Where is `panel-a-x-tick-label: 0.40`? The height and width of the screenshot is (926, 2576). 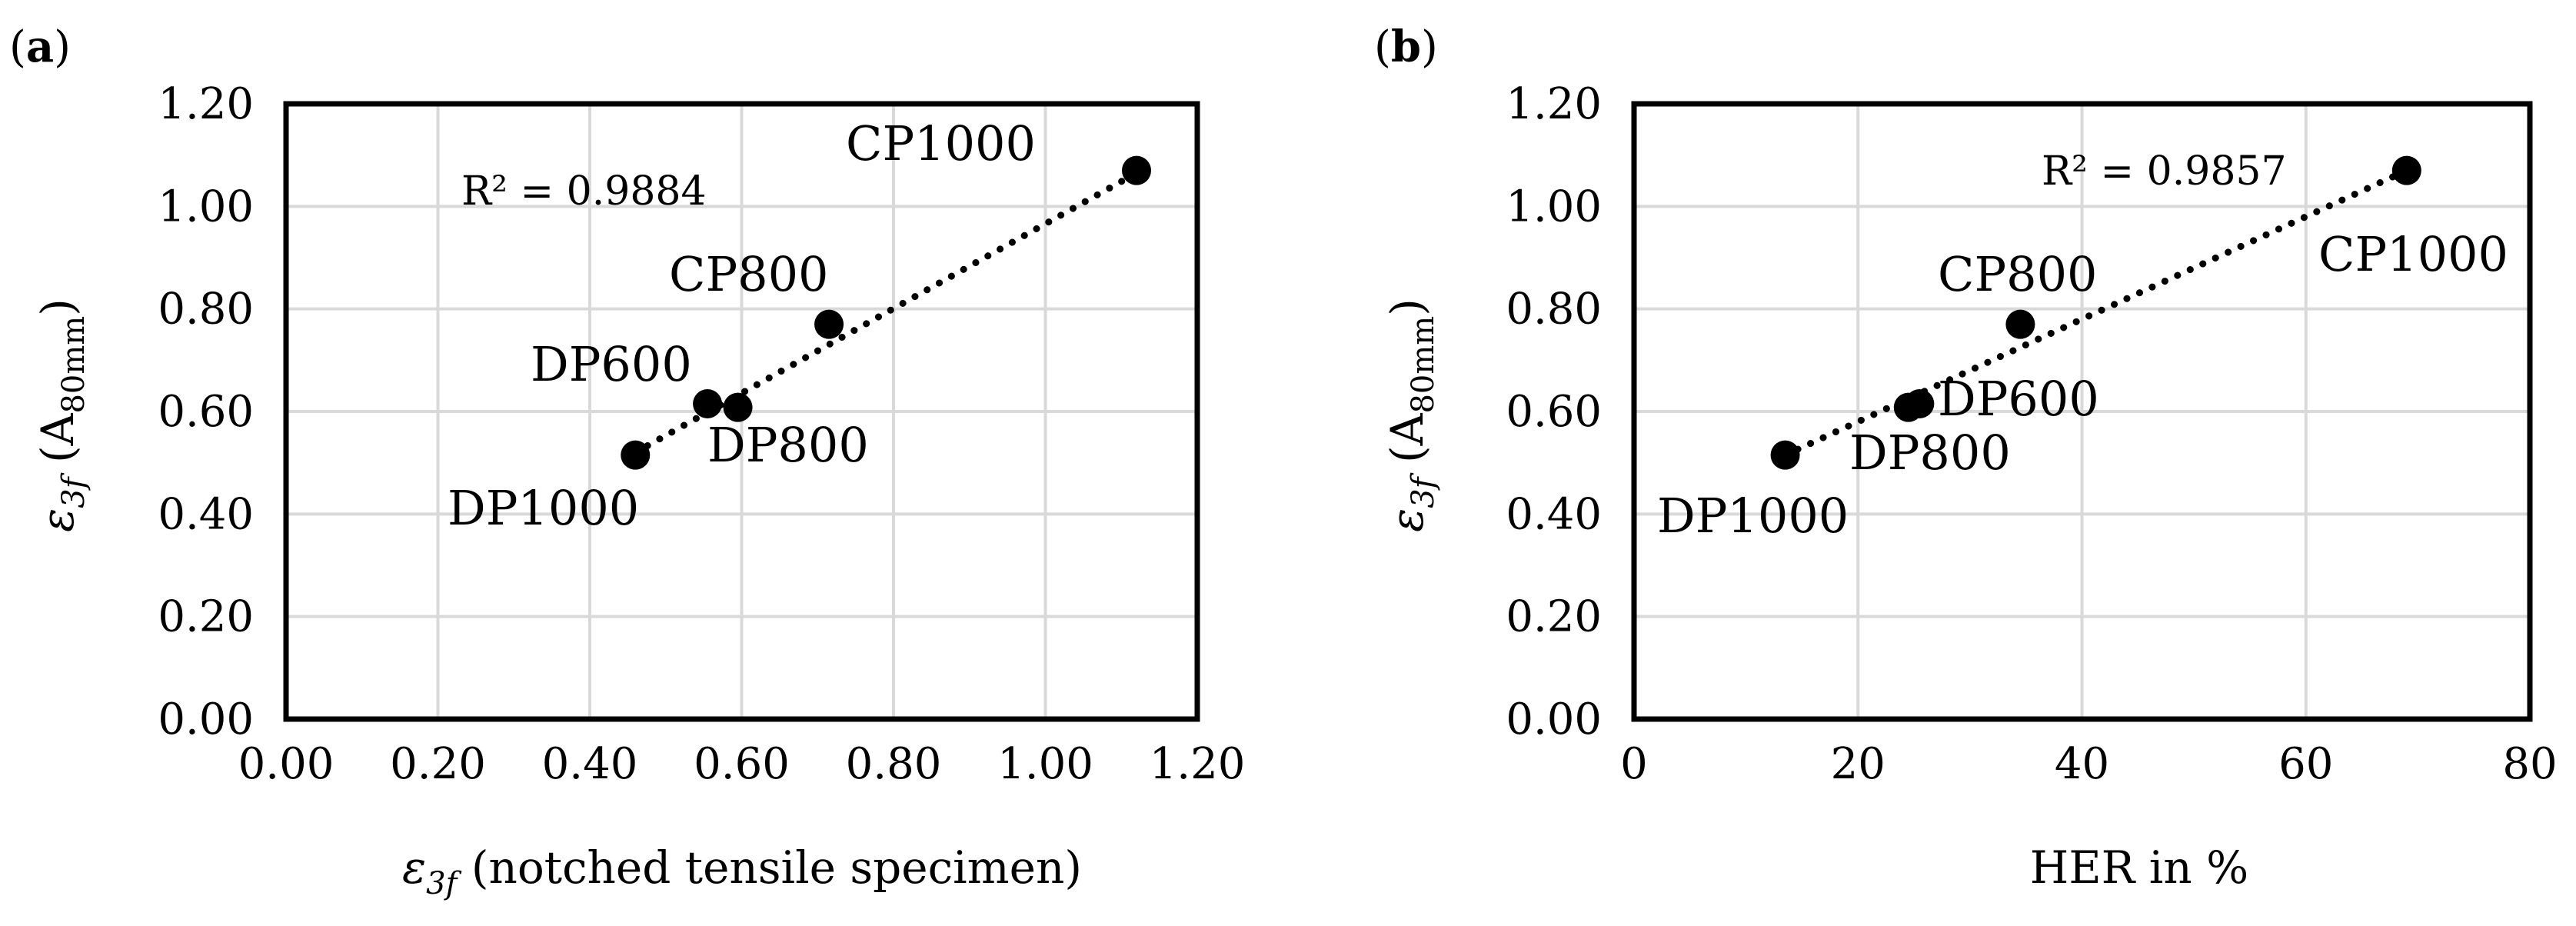 panel-a-x-tick-label: 0.40 is located at coordinates (590, 764).